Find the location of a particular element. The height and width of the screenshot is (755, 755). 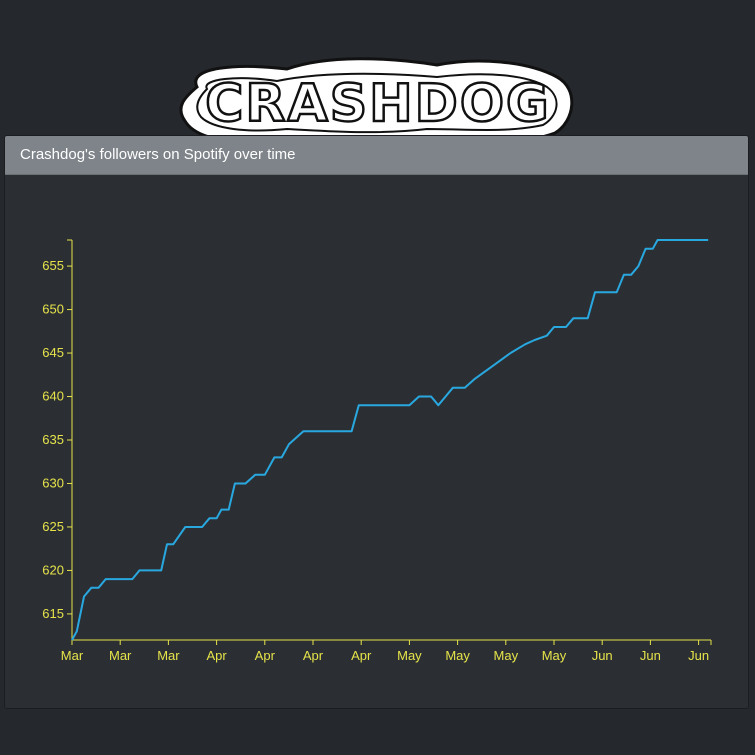

y-tick-label: 655 is located at coordinates (53, 265).